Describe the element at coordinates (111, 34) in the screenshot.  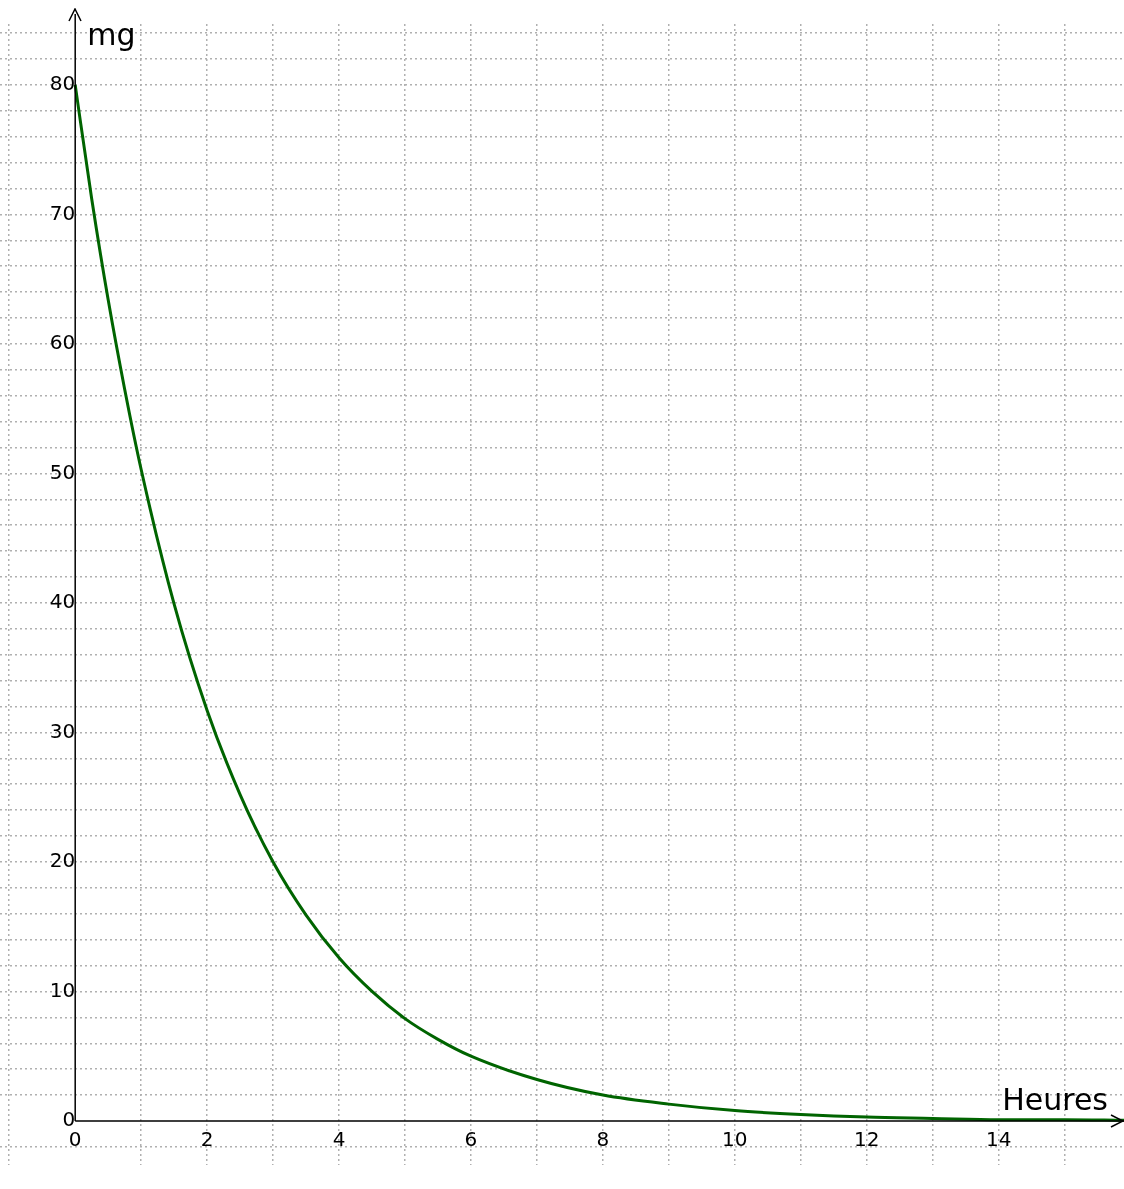
I see `y-axis-title: mg` at that location.